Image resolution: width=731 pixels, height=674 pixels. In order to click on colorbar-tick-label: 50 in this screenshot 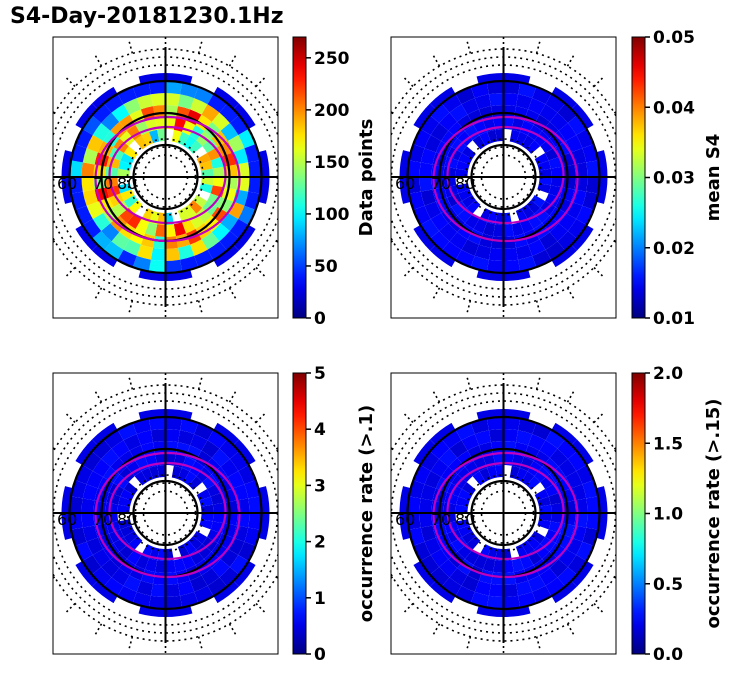, I will do `click(326, 267)`.